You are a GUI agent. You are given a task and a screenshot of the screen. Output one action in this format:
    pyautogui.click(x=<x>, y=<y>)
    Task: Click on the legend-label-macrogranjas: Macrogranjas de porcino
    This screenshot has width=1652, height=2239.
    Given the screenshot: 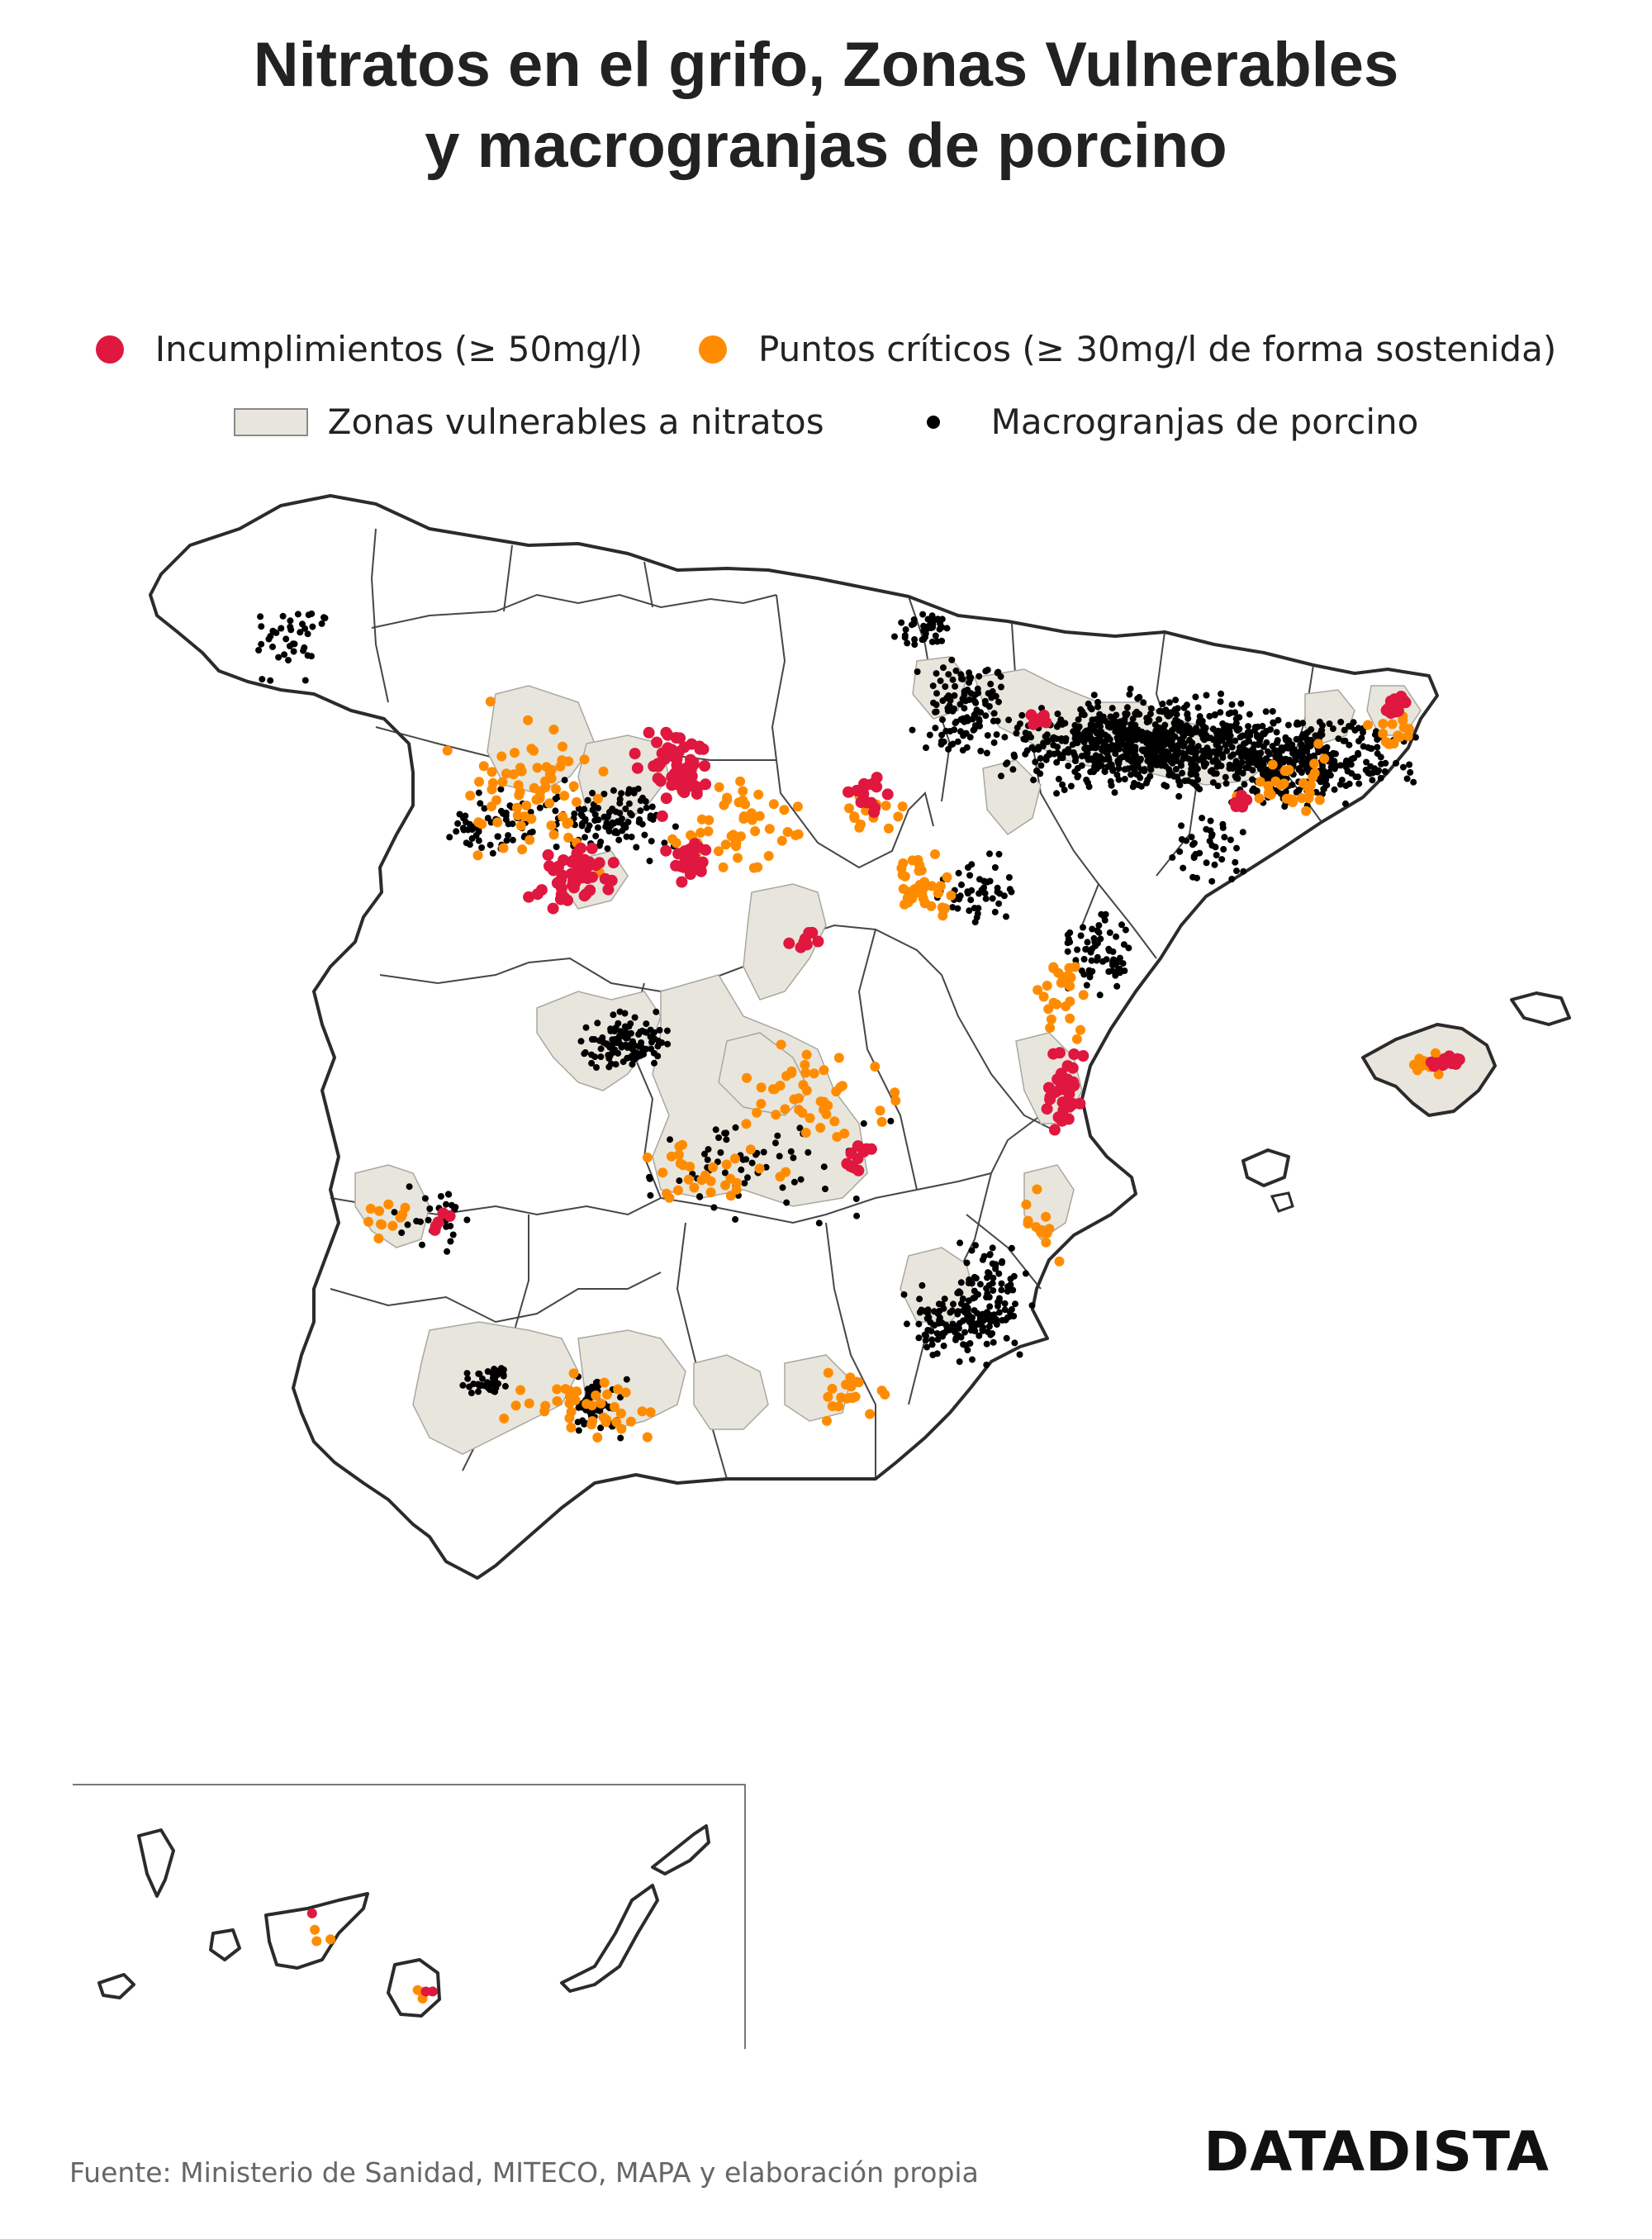 What is the action you would take?
    pyautogui.click(x=1204, y=422)
    